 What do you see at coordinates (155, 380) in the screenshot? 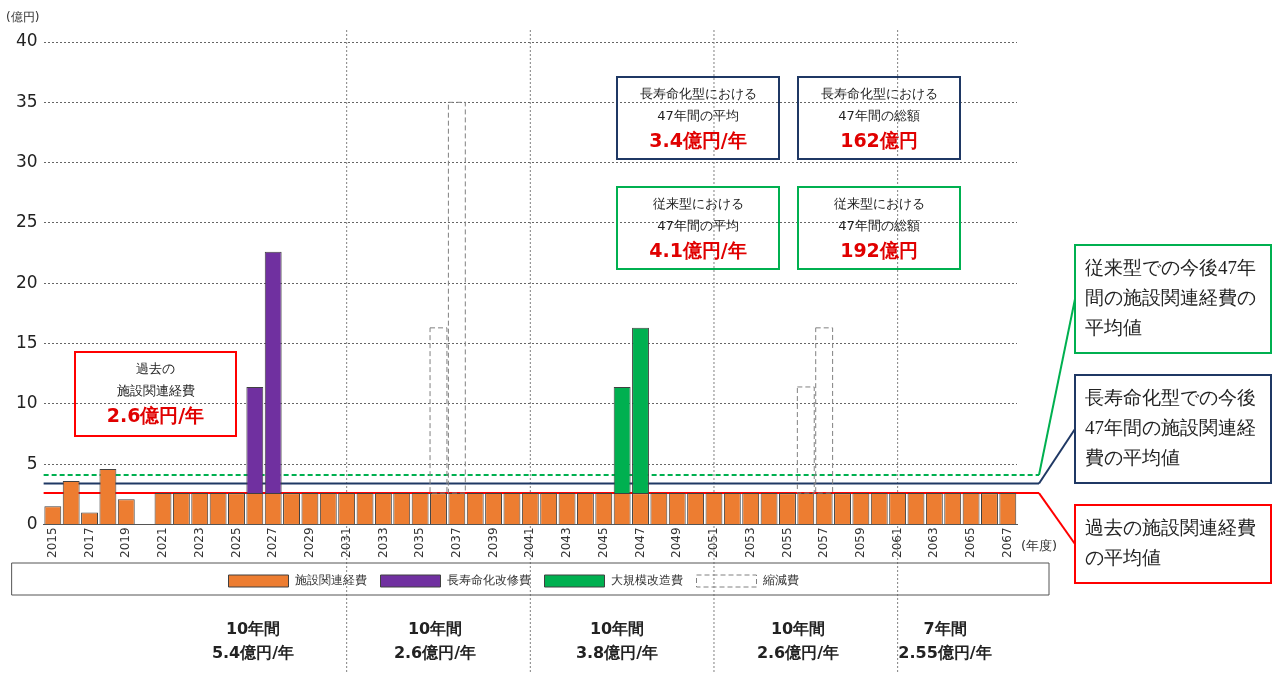
I see `annotation: 過去の施設関連経費` at bounding box center [155, 380].